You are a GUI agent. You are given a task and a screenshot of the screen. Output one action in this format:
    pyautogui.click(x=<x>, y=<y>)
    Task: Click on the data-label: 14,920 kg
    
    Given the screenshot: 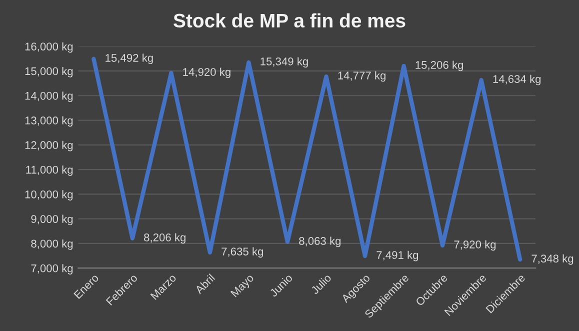 What is the action you would take?
    pyautogui.click(x=206, y=73)
    